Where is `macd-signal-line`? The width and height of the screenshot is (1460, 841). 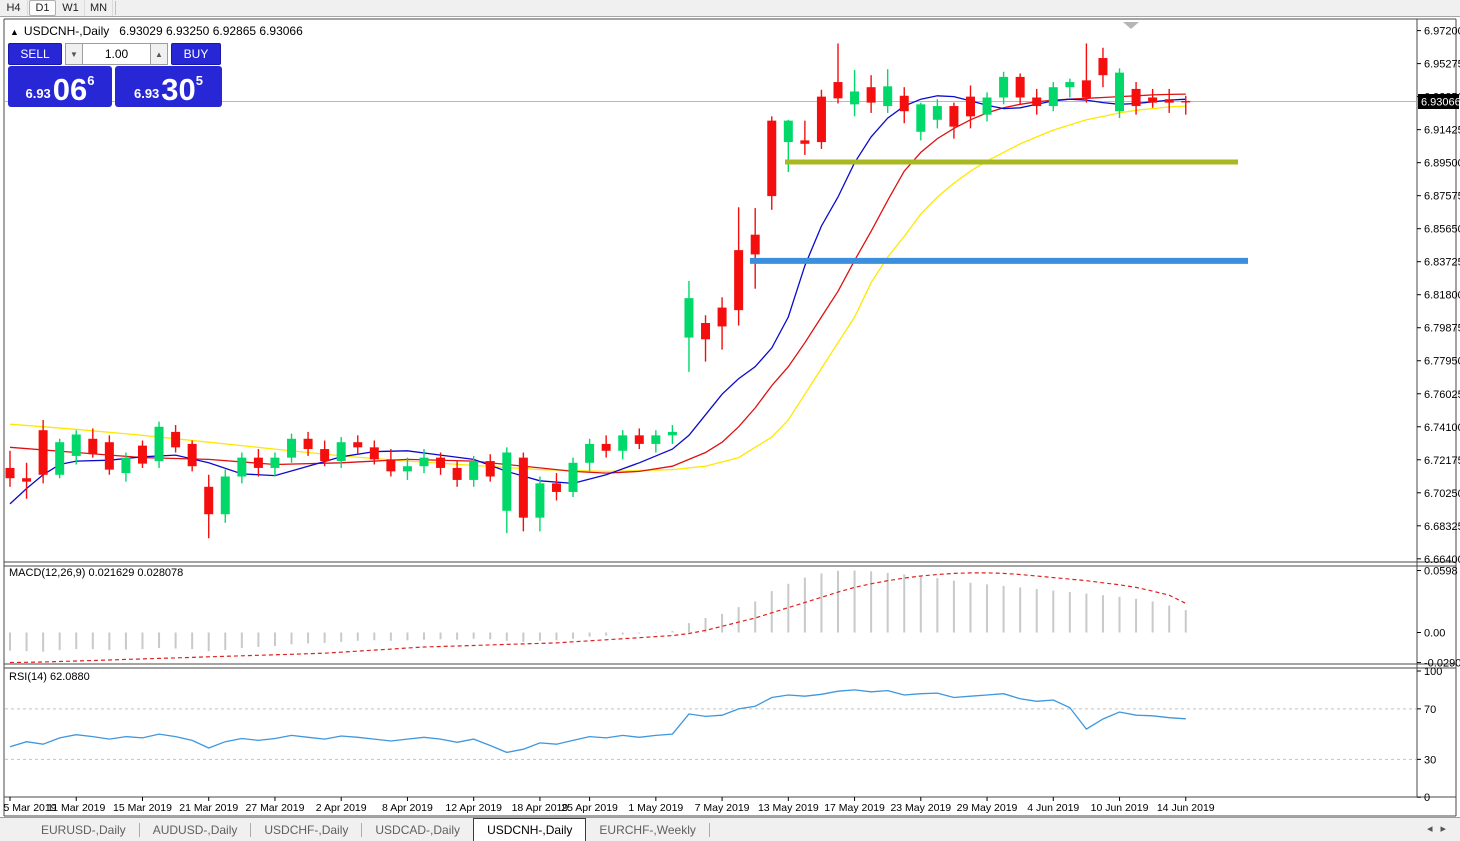
macd-signal-line is located at coordinates (598, 618).